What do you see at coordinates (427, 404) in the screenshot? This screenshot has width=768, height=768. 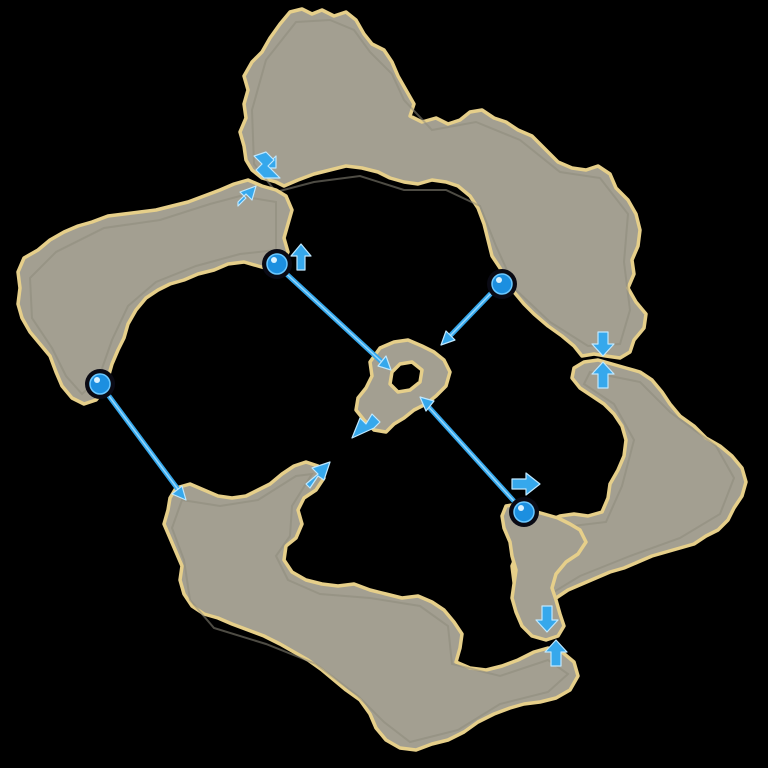 I see `southeast-route-arrow-icon` at bounding box center [427, 404].